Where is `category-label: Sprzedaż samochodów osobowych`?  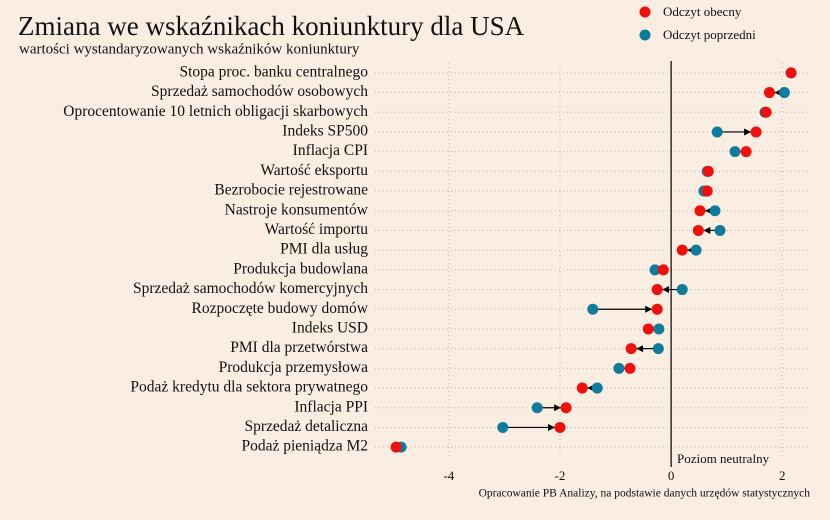 category-label: Sprzedaż samochodów osobowych is located at coordinates (259, 91).